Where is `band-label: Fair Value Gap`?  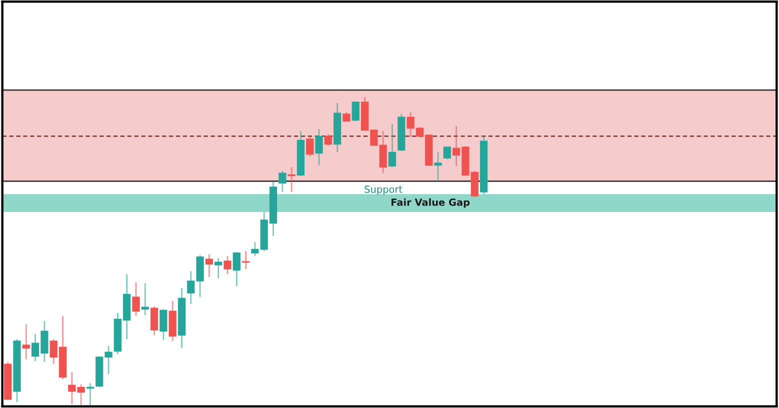
band-label: Fair Value Gap is located at coordinates (430, 203).